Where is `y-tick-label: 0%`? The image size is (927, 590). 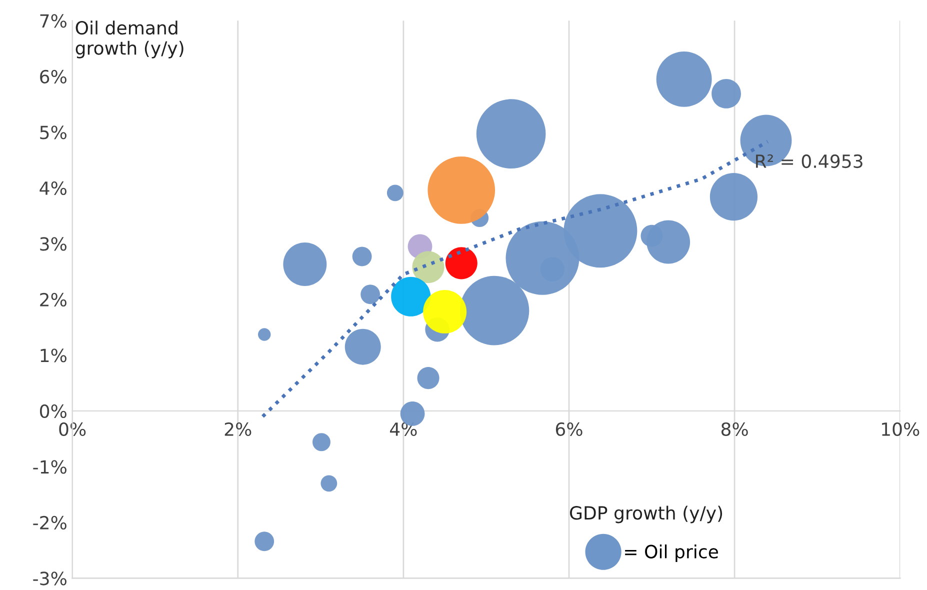
y-tick-label: 0% is located at coordinates (53, 411).